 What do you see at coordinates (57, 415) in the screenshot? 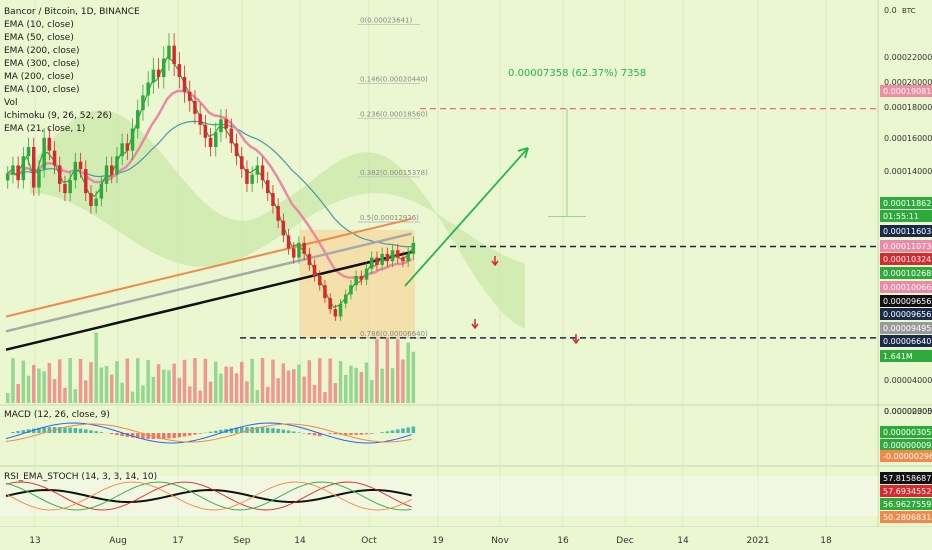
I see `macd-pane-label: MACD (12, 26, close, 9)` at bounding box center [57, 415].